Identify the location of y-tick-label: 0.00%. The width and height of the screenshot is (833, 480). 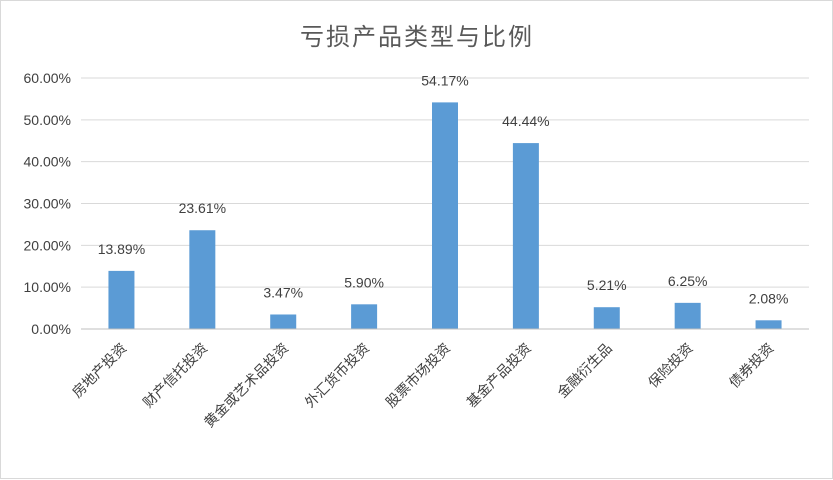
(51, 329).